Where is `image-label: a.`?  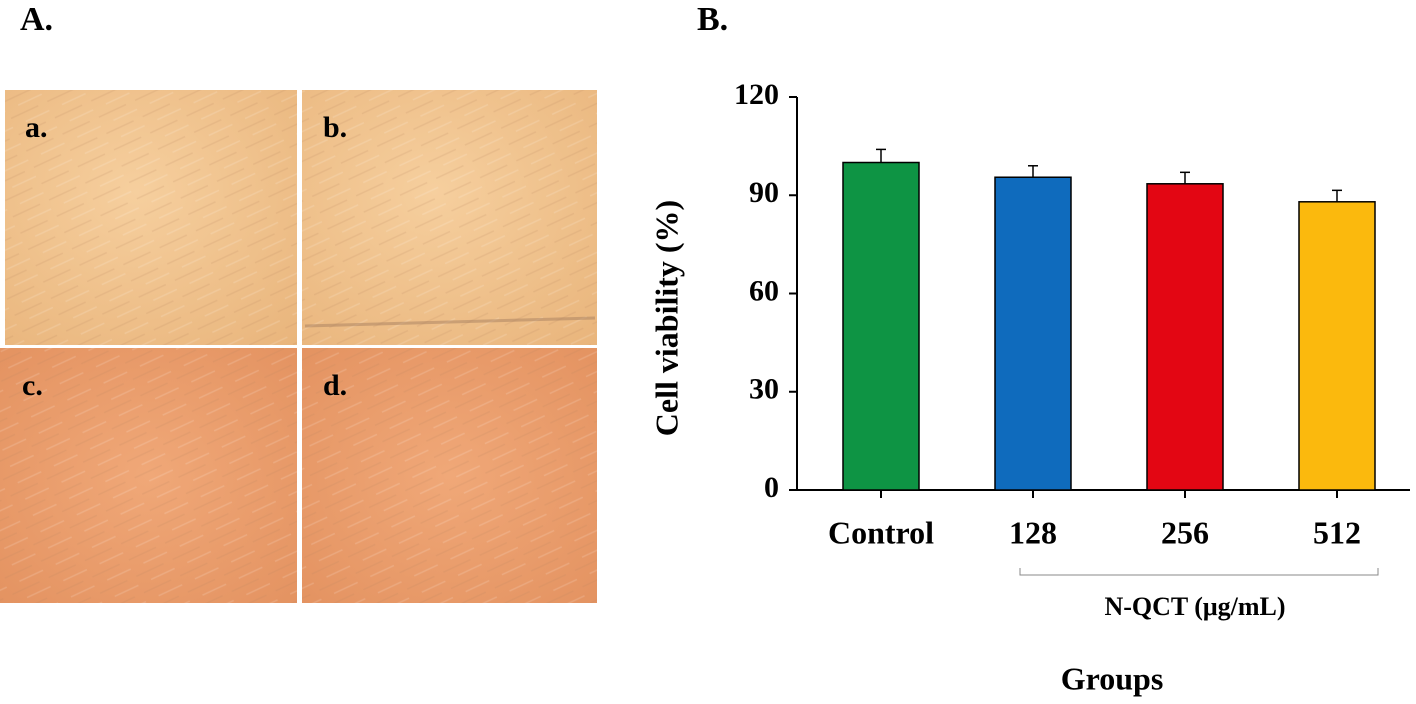 image-label: a. is located at coordinates (36, 127).